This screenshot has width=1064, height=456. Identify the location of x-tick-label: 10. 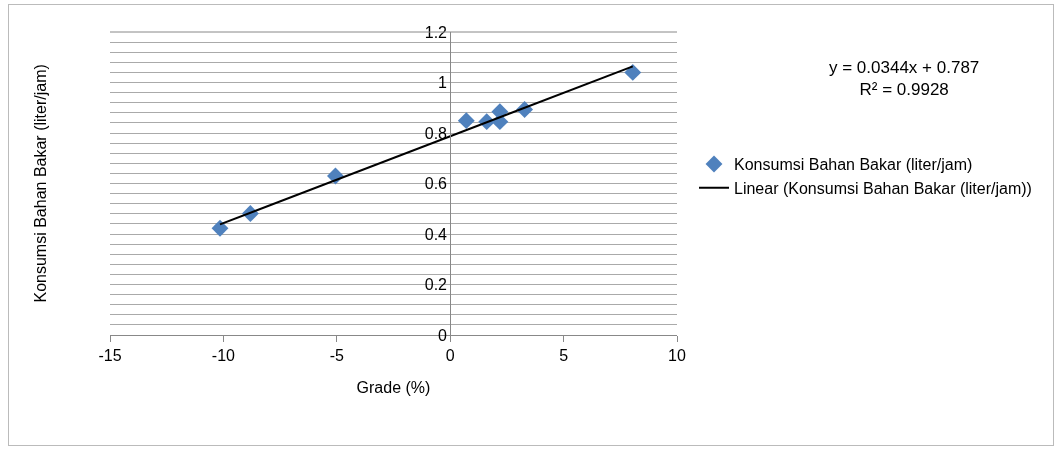
(677, 356).